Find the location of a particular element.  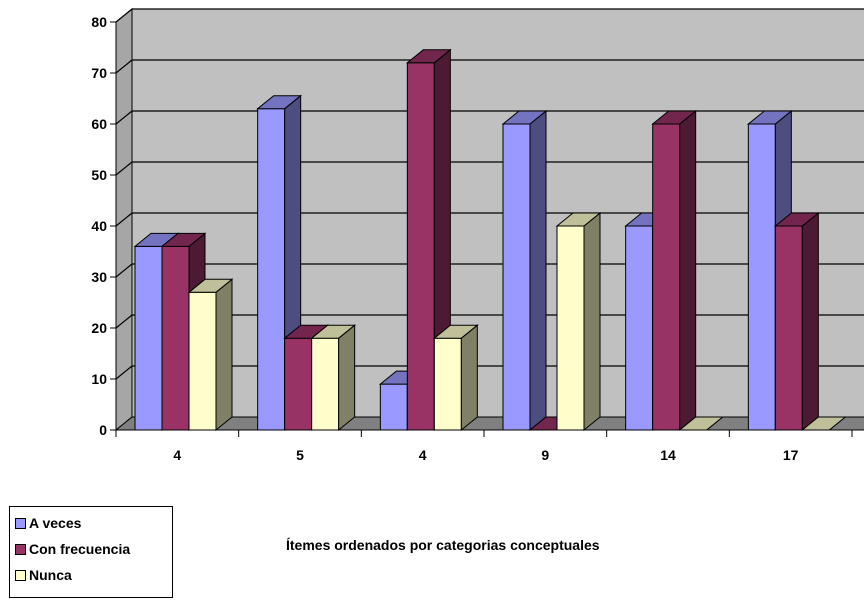

y-tick-label: 80 is located at coordinates (99, 22).